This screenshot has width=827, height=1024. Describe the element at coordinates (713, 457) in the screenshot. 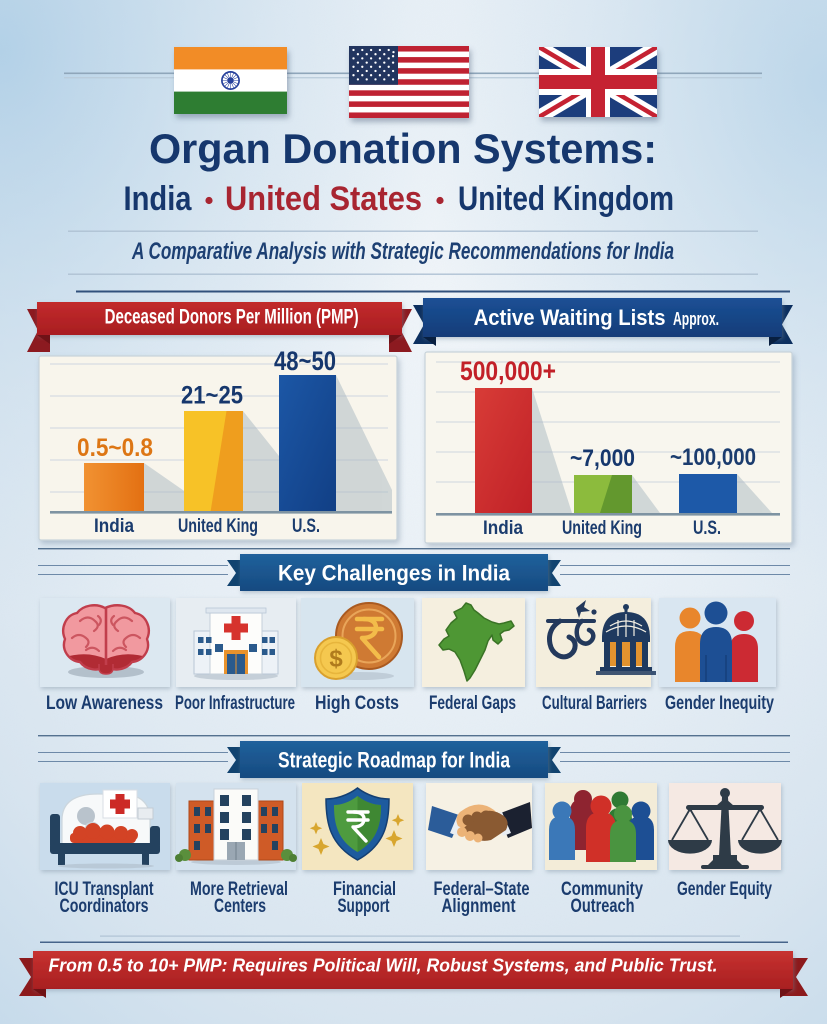

I see `svg-text: ~100,000` at that location.